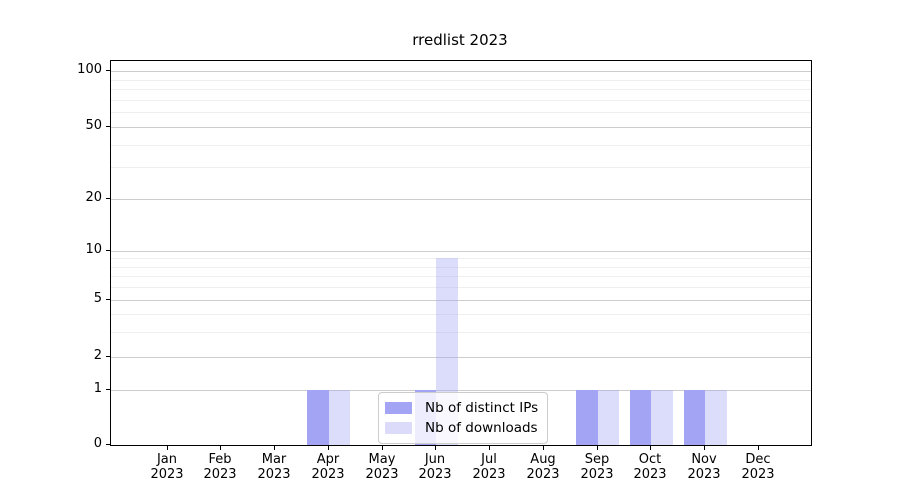  I want to click on legend-swatch-nb-of-downloads, so click(398, 428).